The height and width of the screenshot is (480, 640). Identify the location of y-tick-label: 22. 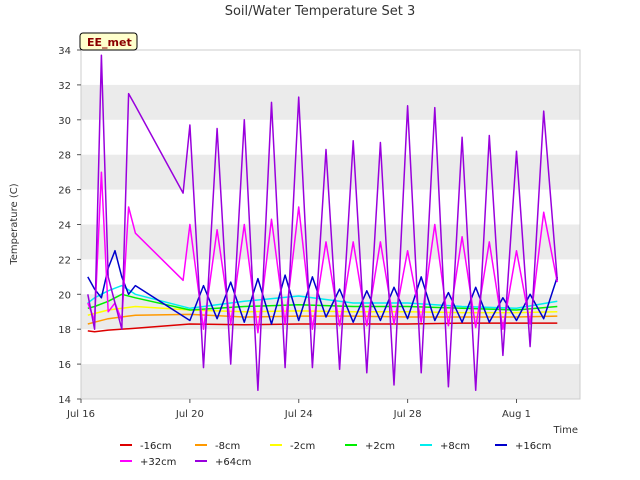
(64, 260).